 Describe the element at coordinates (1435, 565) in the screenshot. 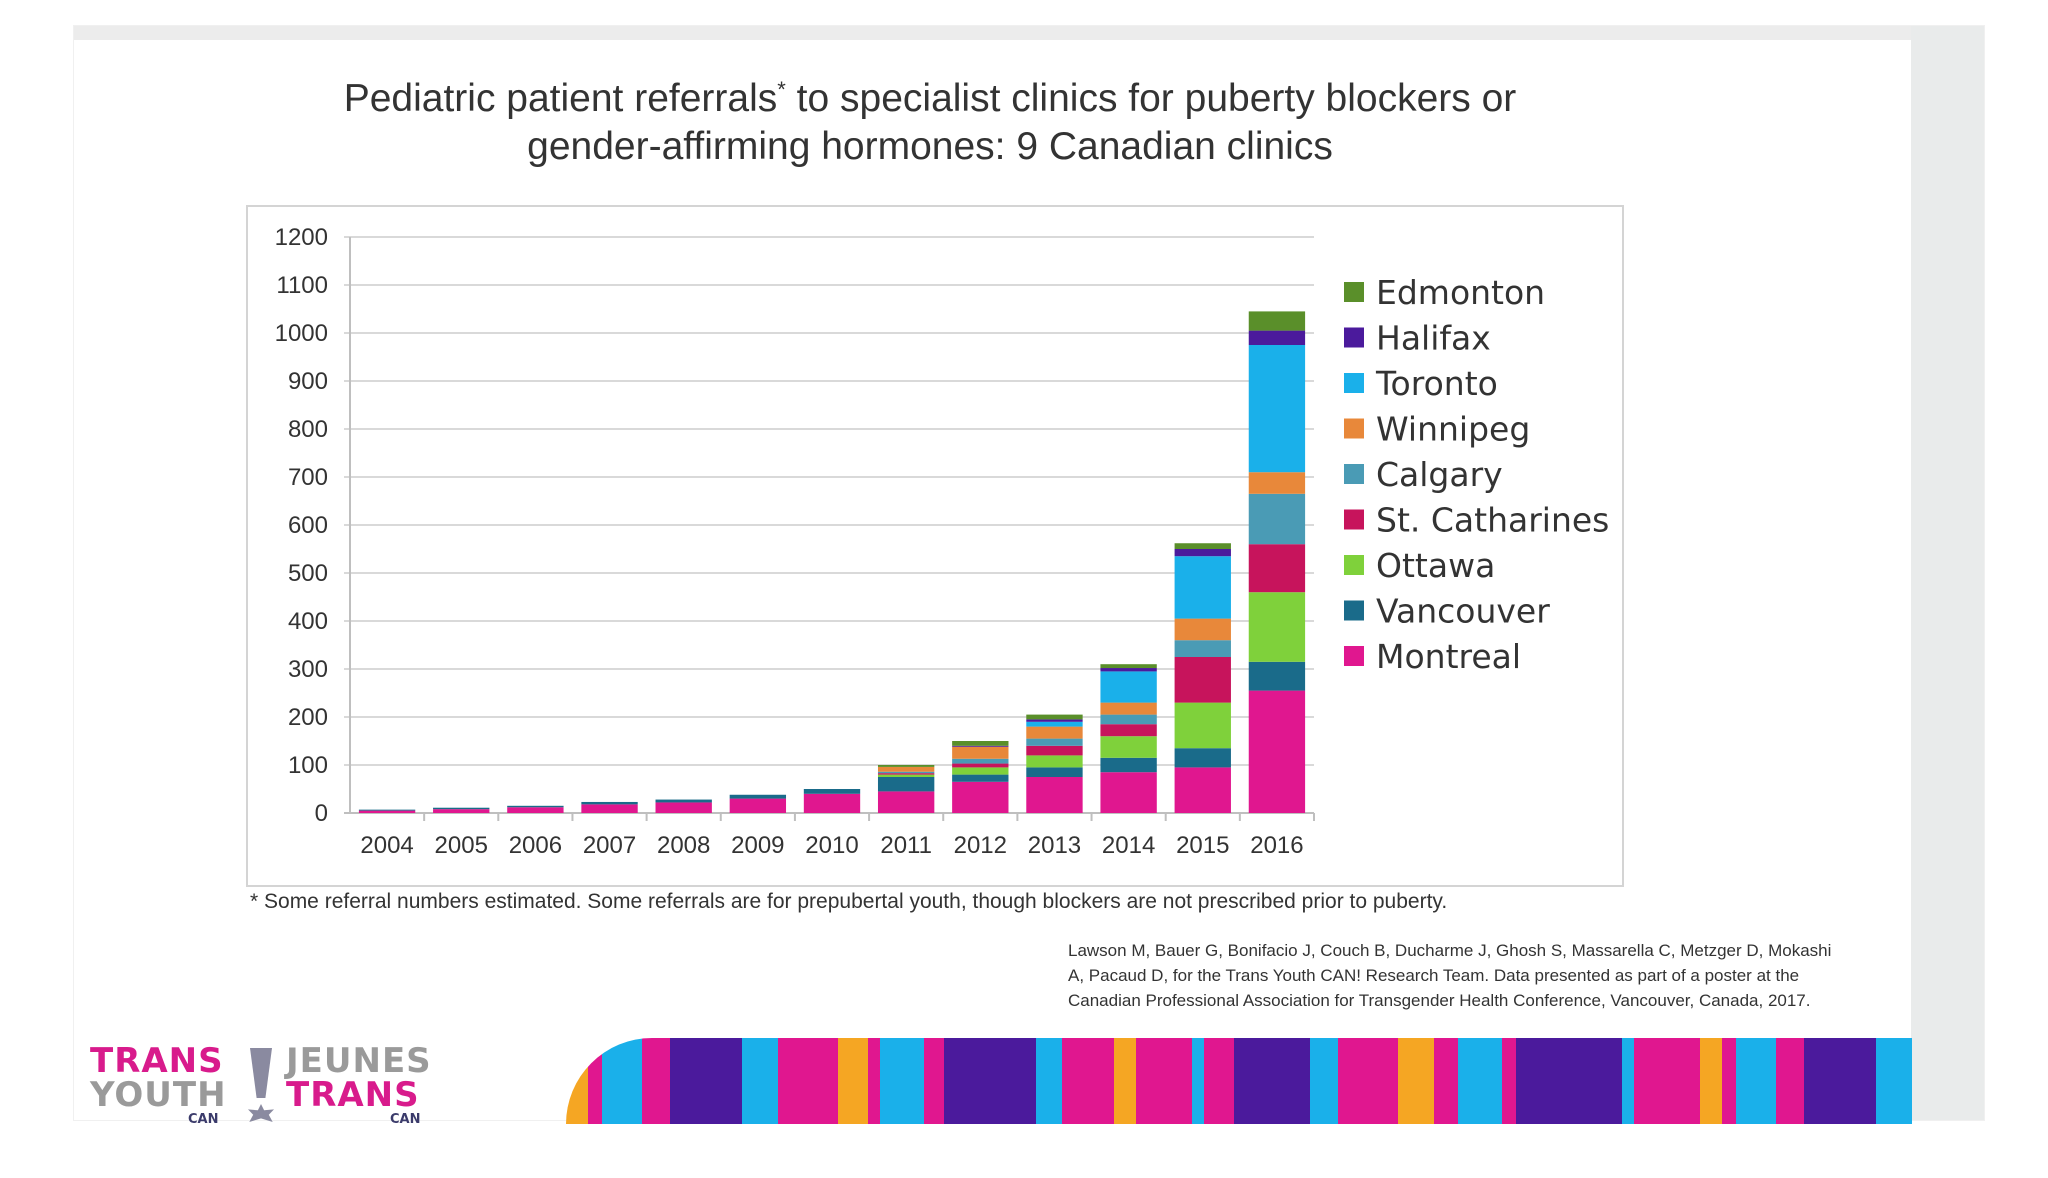

I see `legend-label-ottawa: Ottawa` at that location.